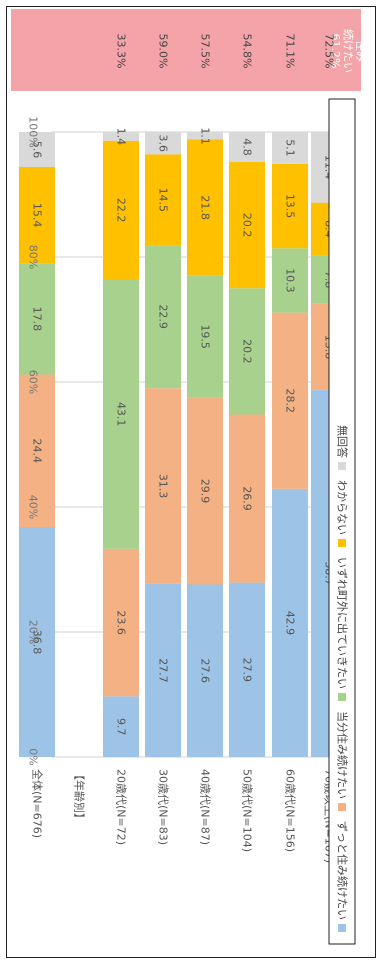 Image resolution: width=384 pixels, height=967 pixels. I want to click on summary-value: 33.3%, so click(121, 51).